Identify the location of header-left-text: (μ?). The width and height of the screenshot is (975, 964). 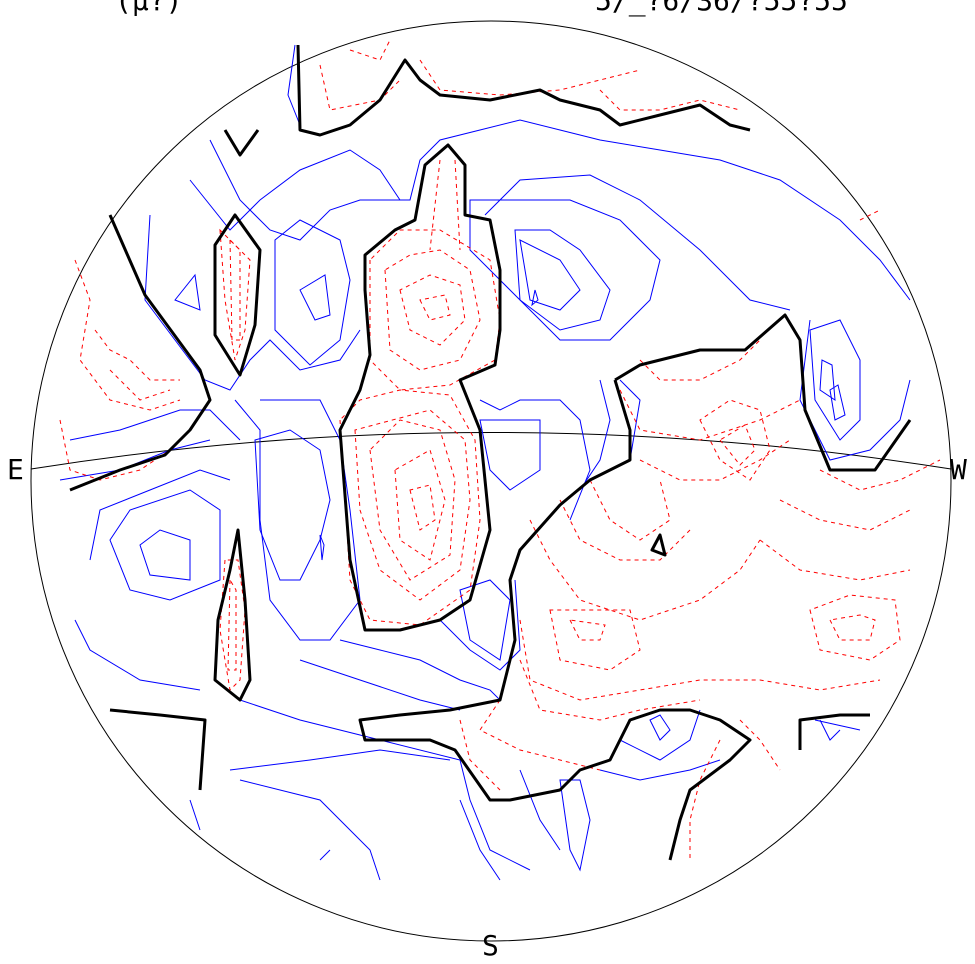
(148, 8).